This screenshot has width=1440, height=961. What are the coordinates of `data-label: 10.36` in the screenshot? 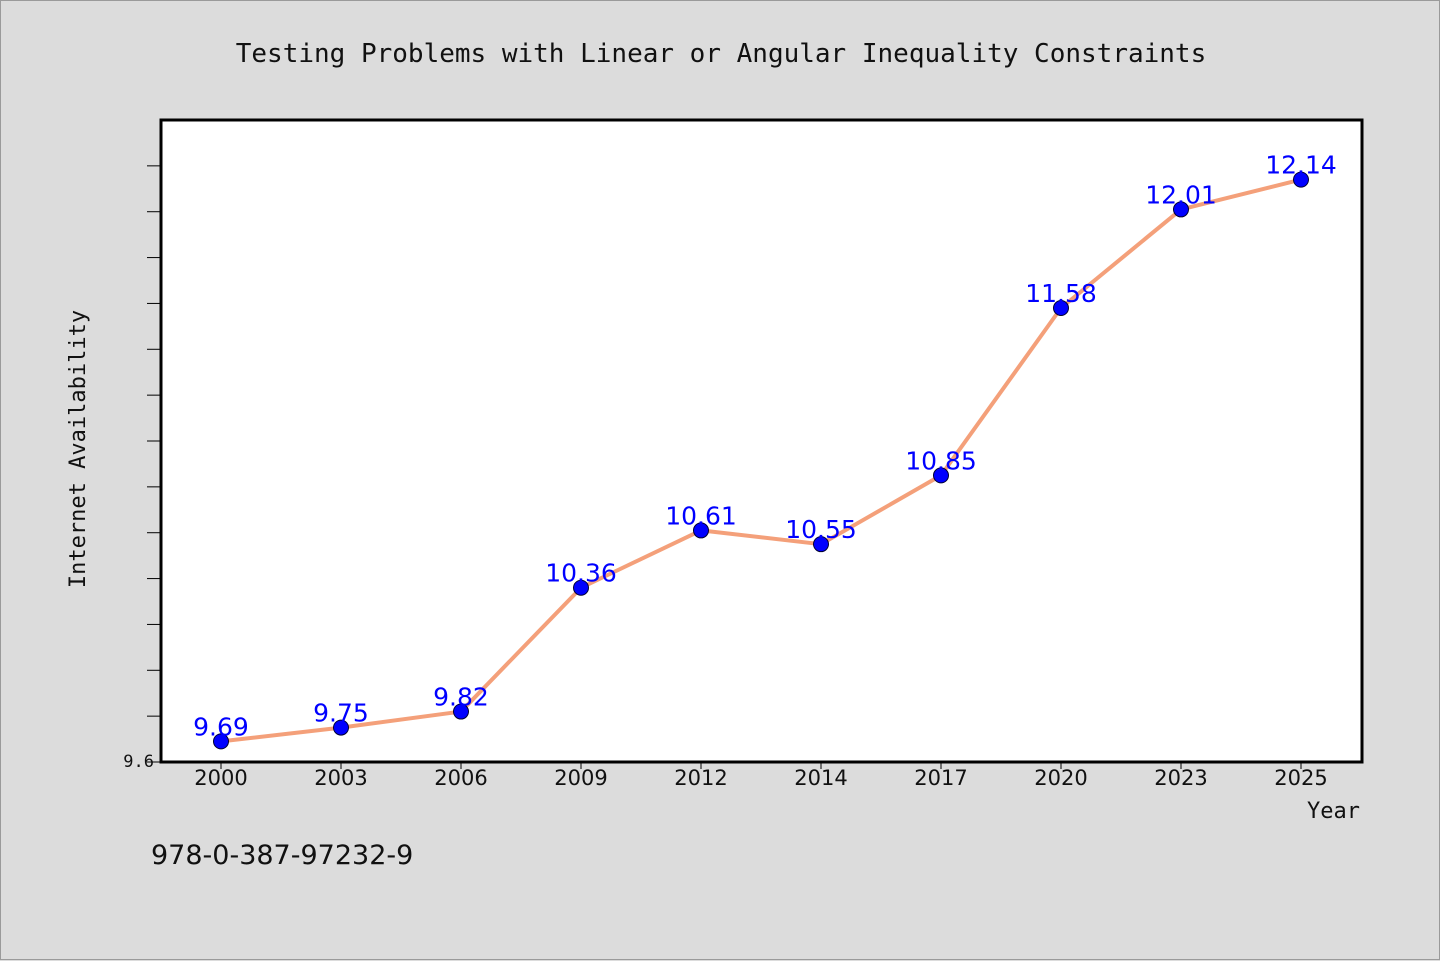 It's located at (581, 573).